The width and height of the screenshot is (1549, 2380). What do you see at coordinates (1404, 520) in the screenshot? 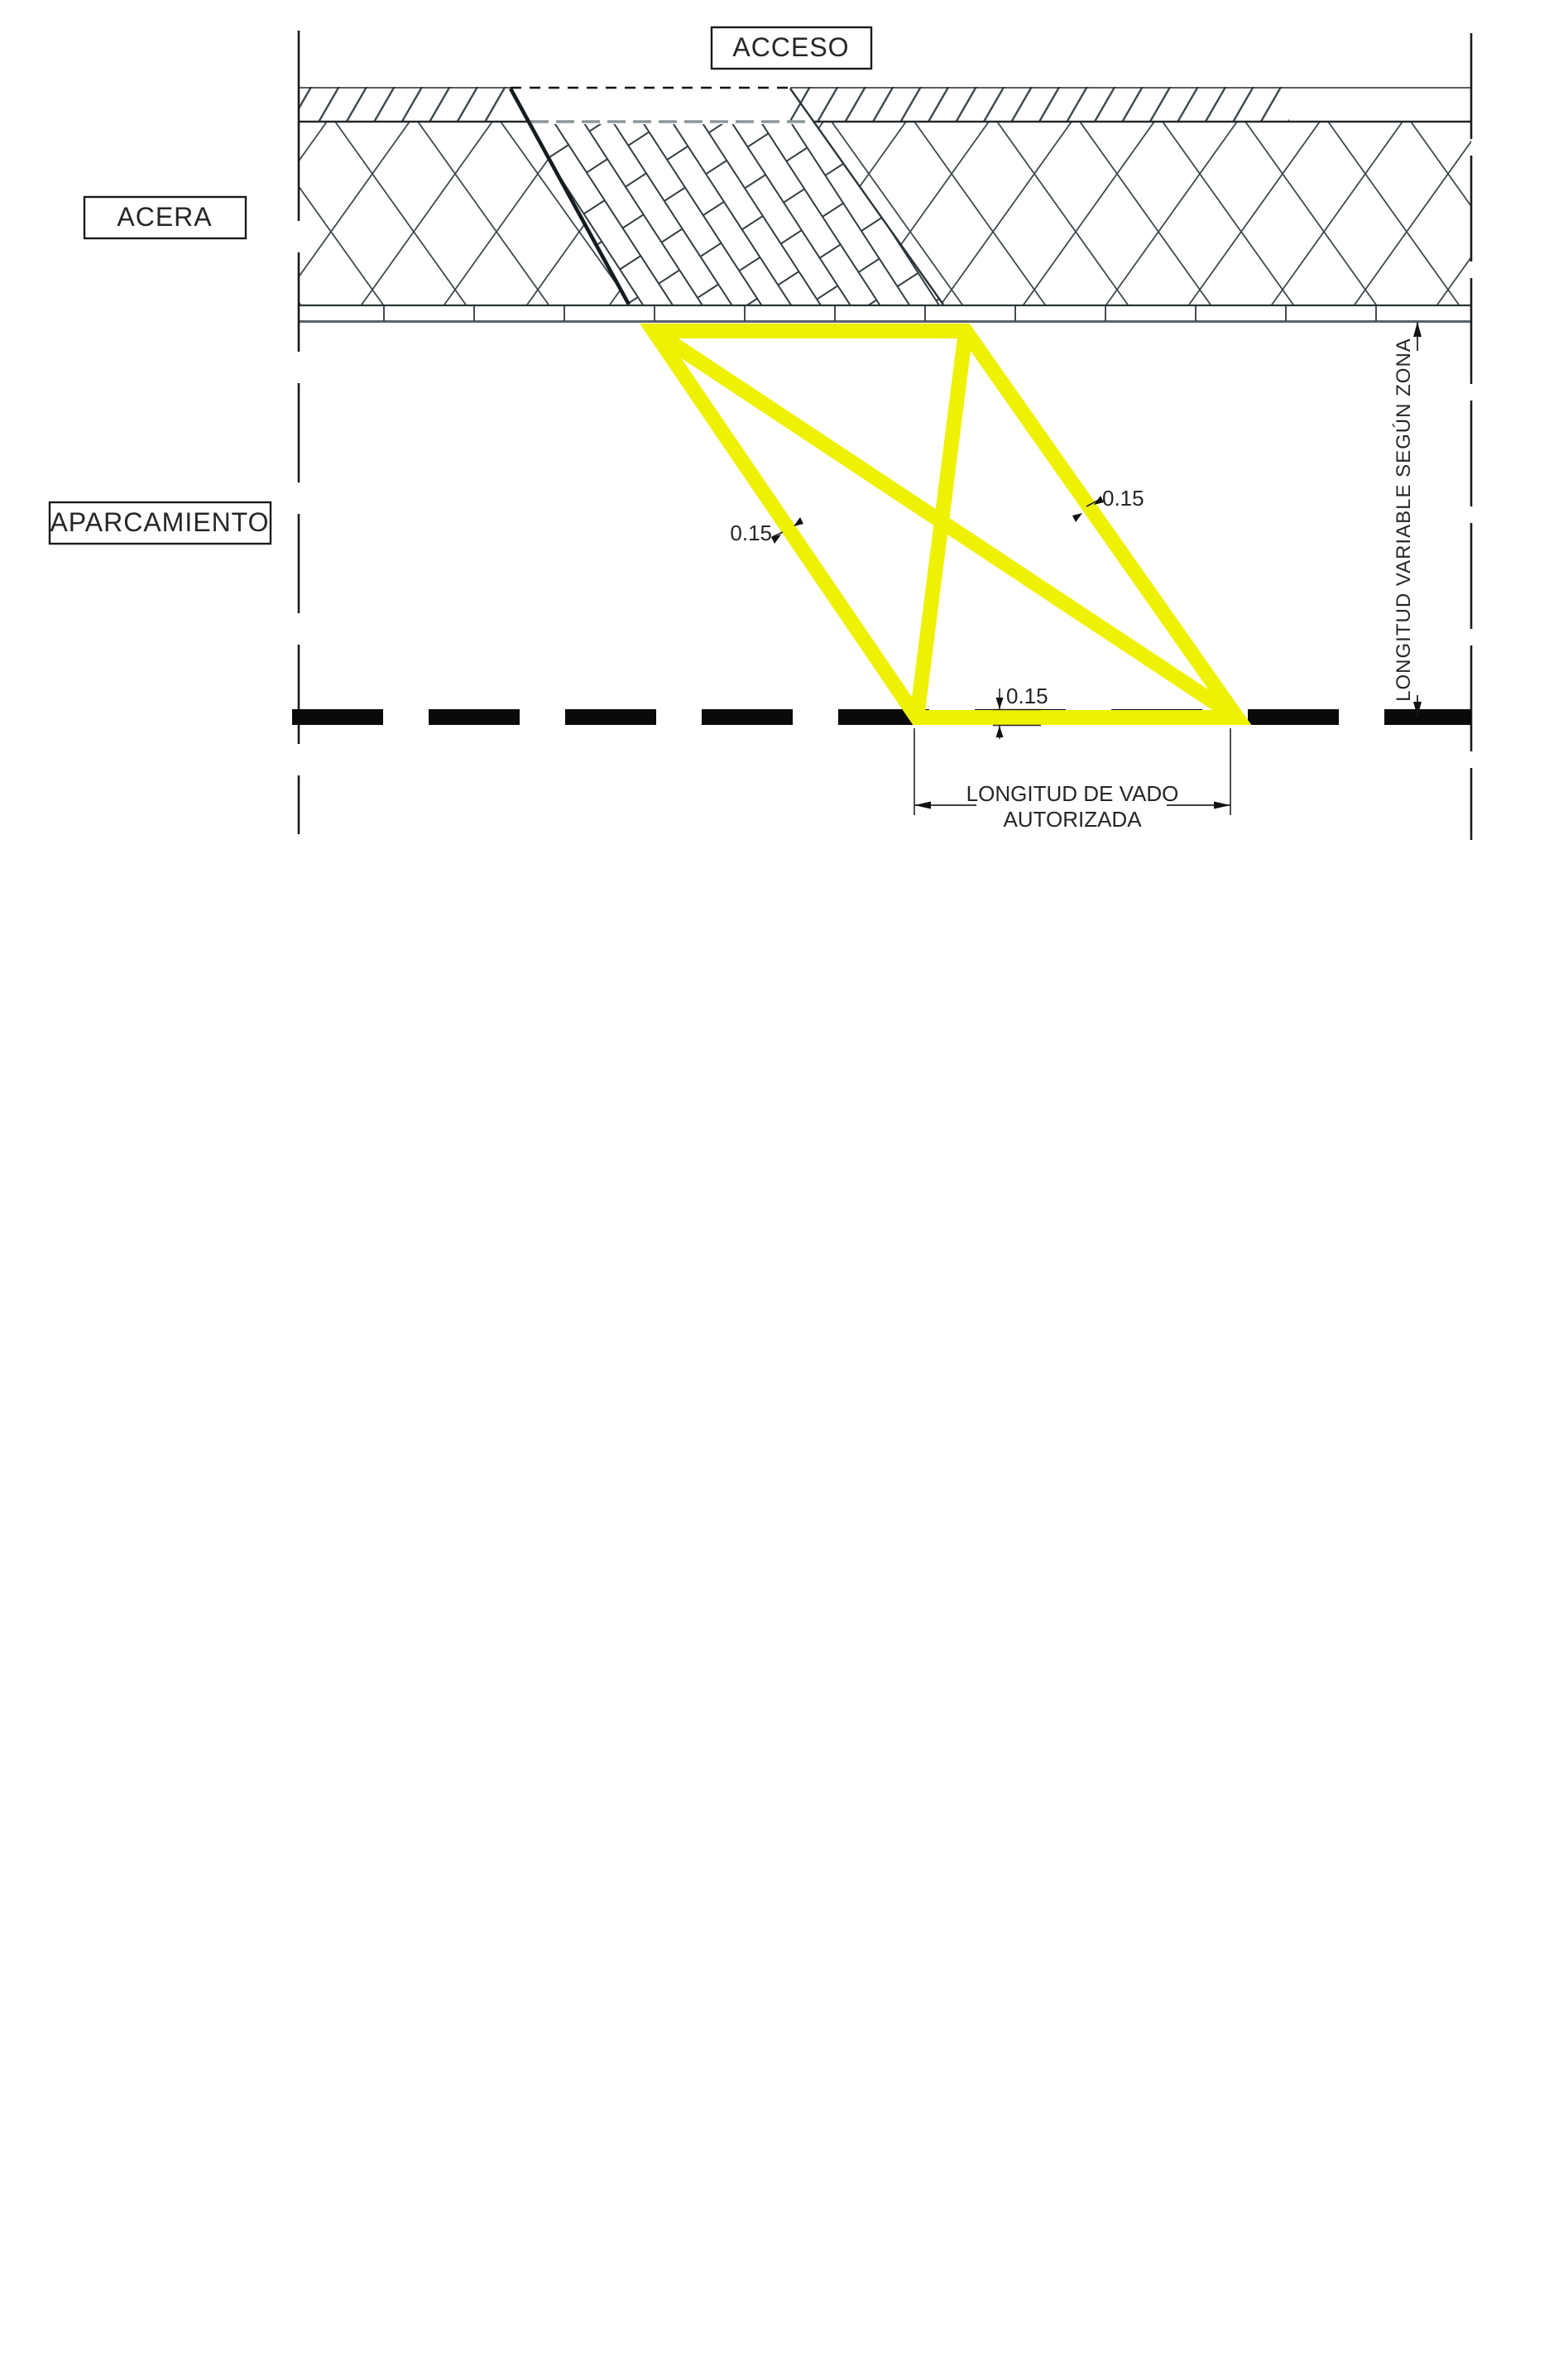
I see `variable-length-text: LONGITUD VARIABLE SEGÚN ZONA` at bounding box center [1404, 520].